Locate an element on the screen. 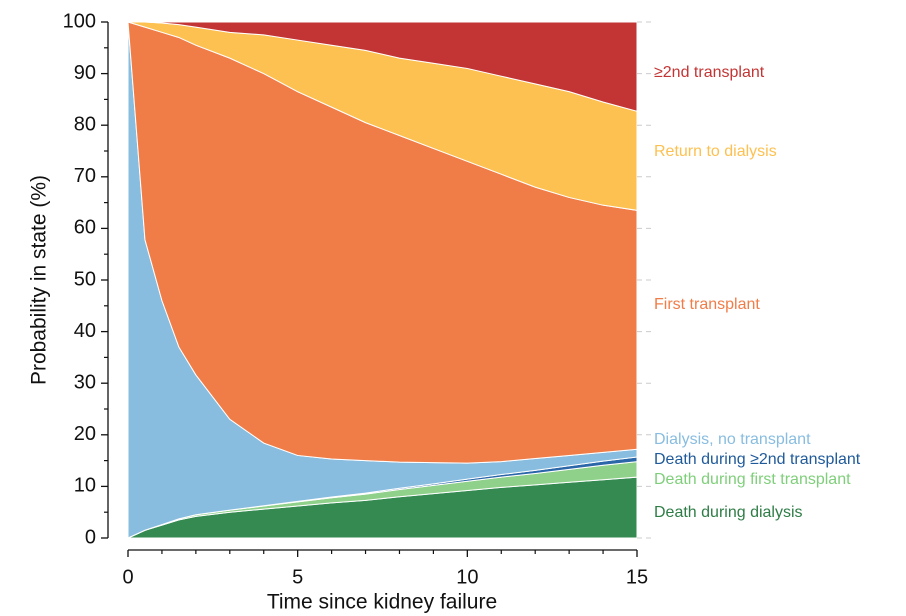  series-label: Death during dialysis is located at coordinates (728, 512).